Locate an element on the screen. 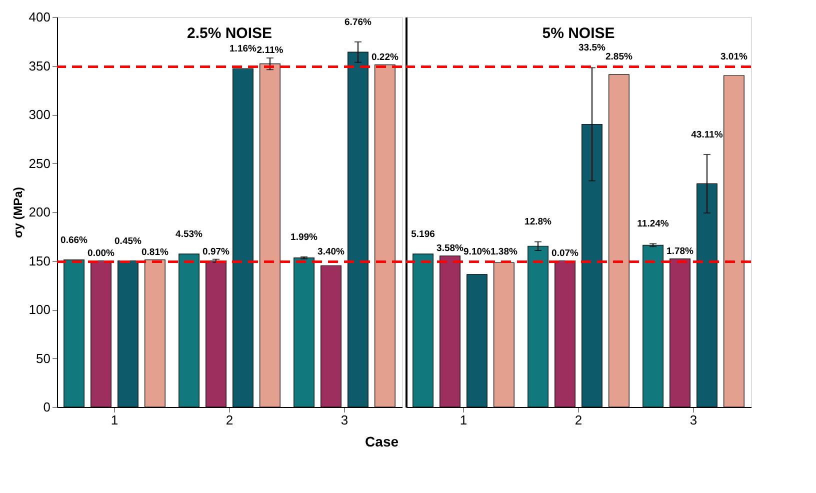  y-axis-title: σy (MPa) is located at coordinates (17, 212).